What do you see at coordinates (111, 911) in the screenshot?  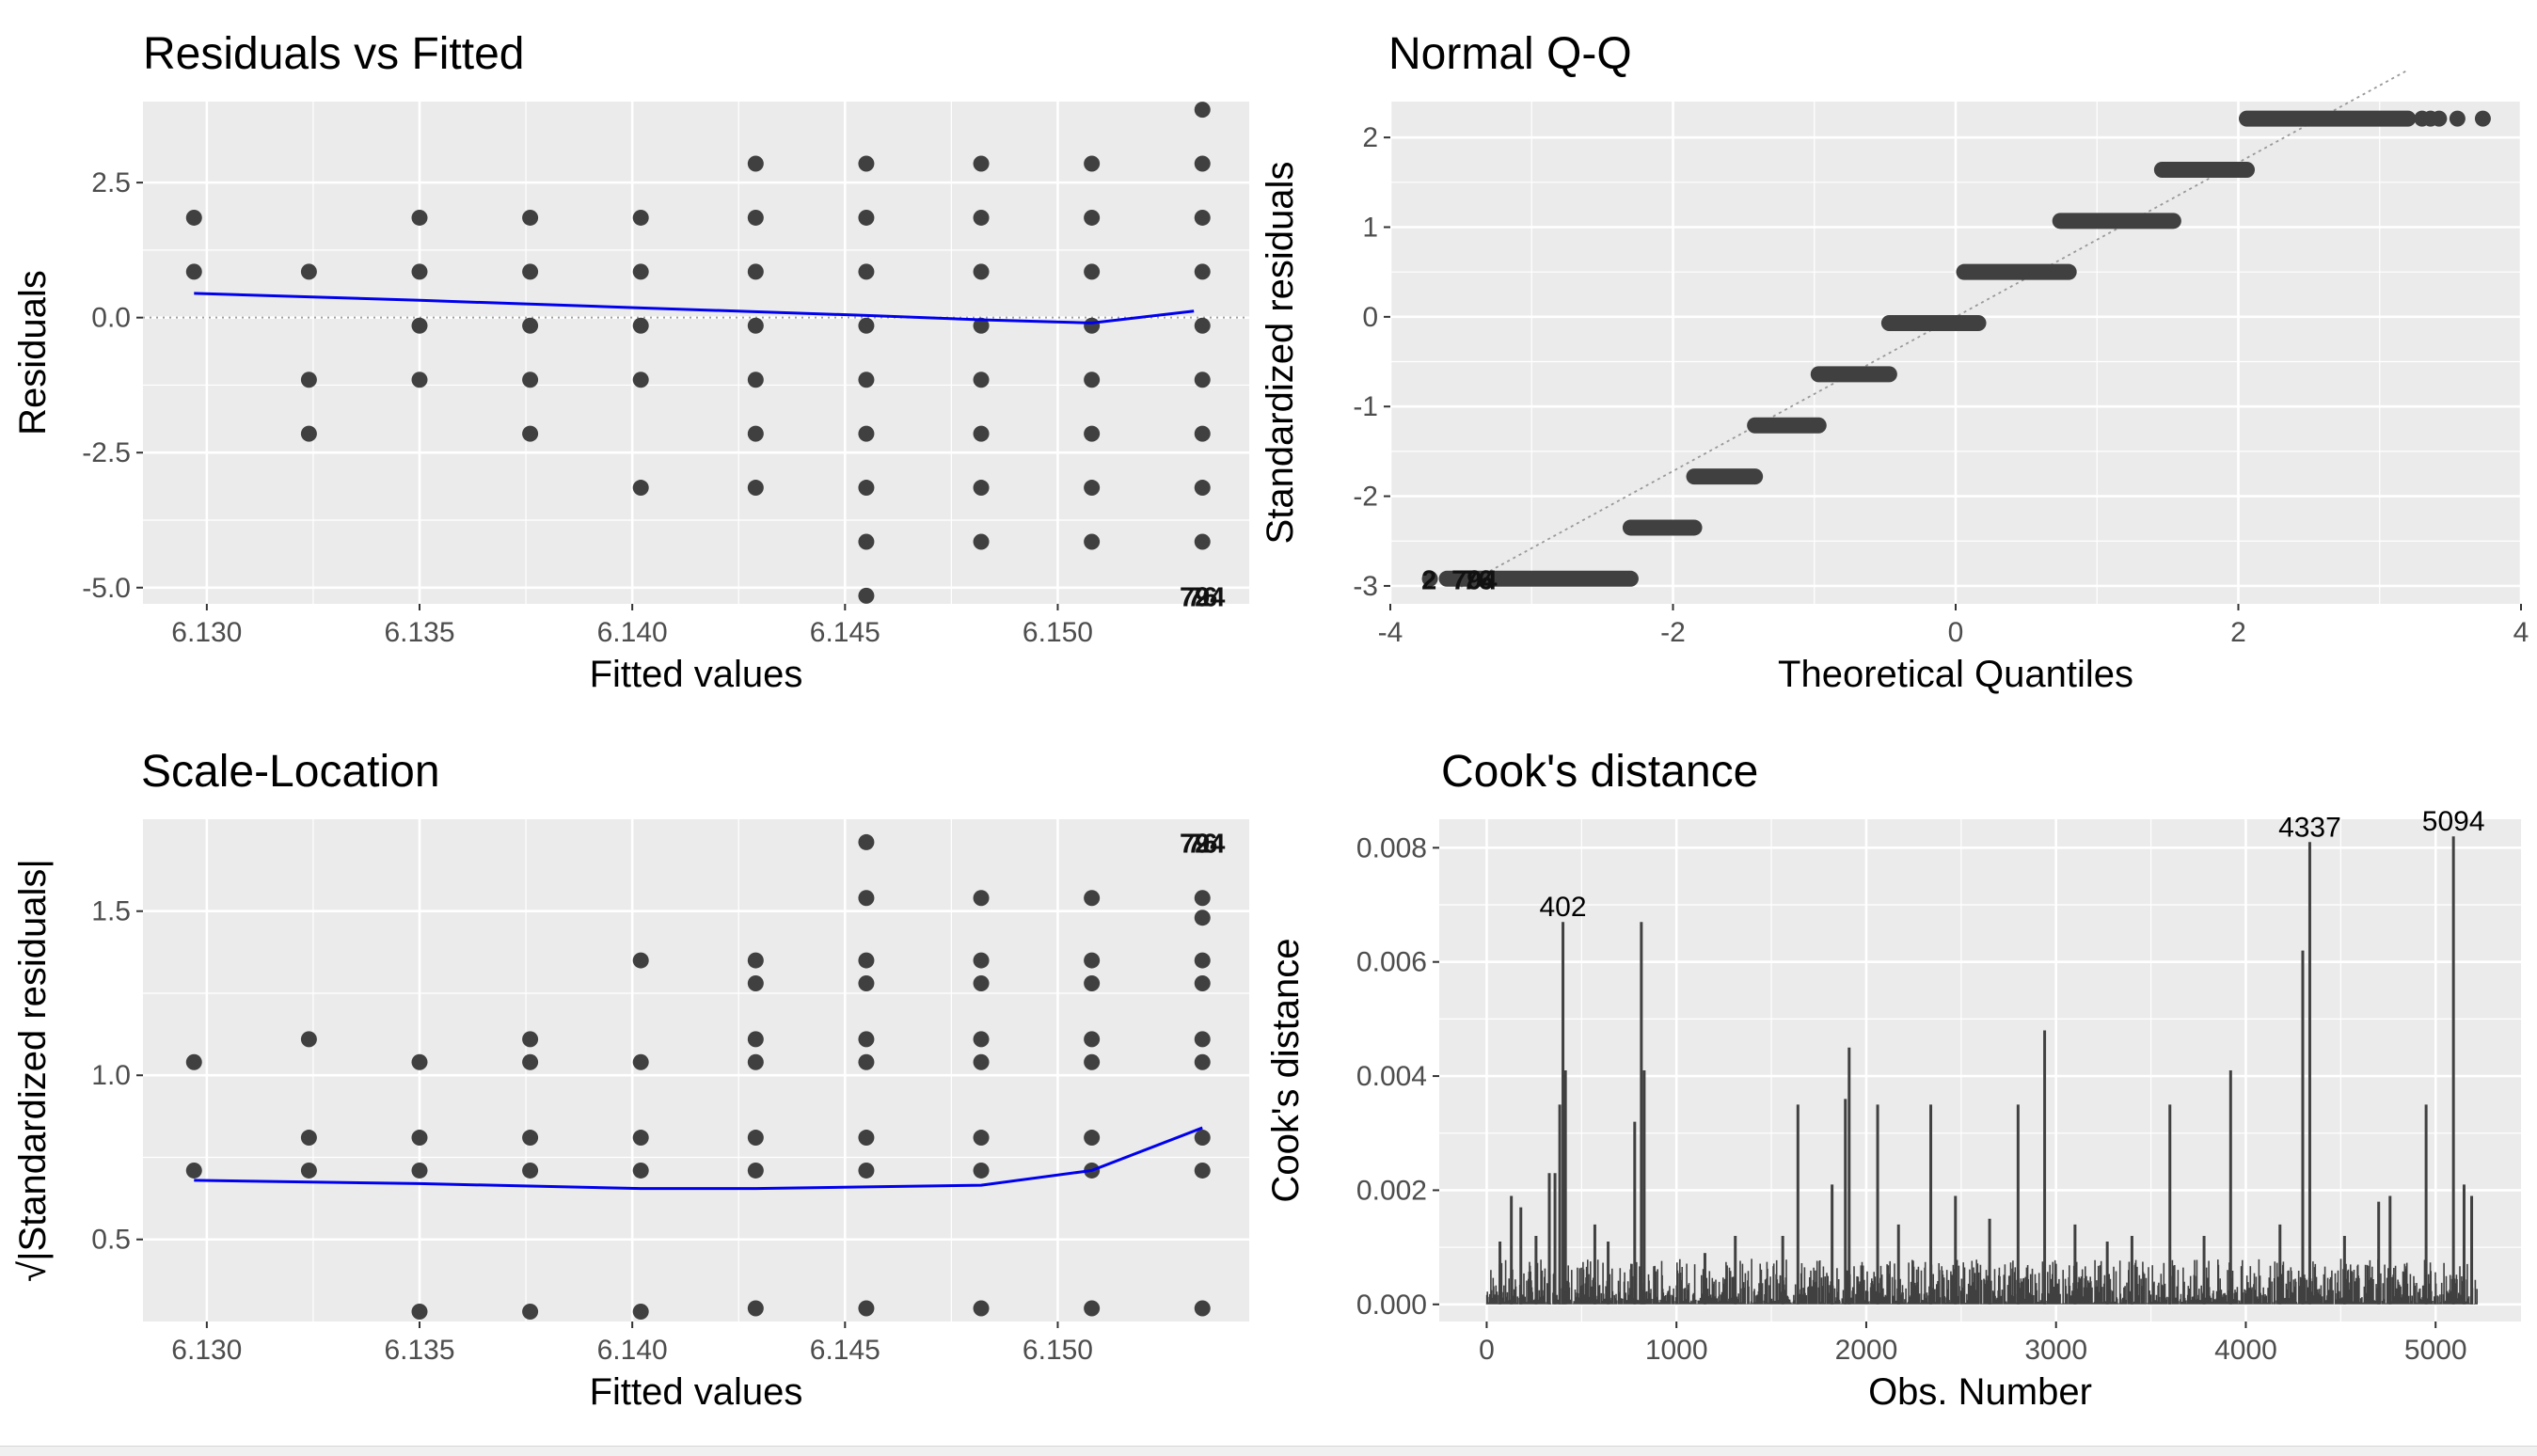 I see `y-tick-label: 1.5` at bounding box center [111, 911].